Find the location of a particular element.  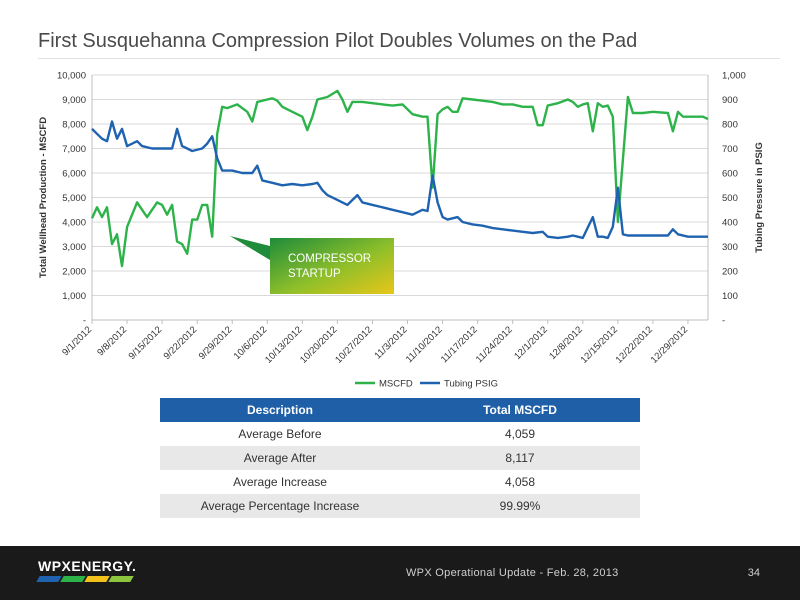

column-header-total-mscfd: Total MSCFD is located at coordinates (520, 410).